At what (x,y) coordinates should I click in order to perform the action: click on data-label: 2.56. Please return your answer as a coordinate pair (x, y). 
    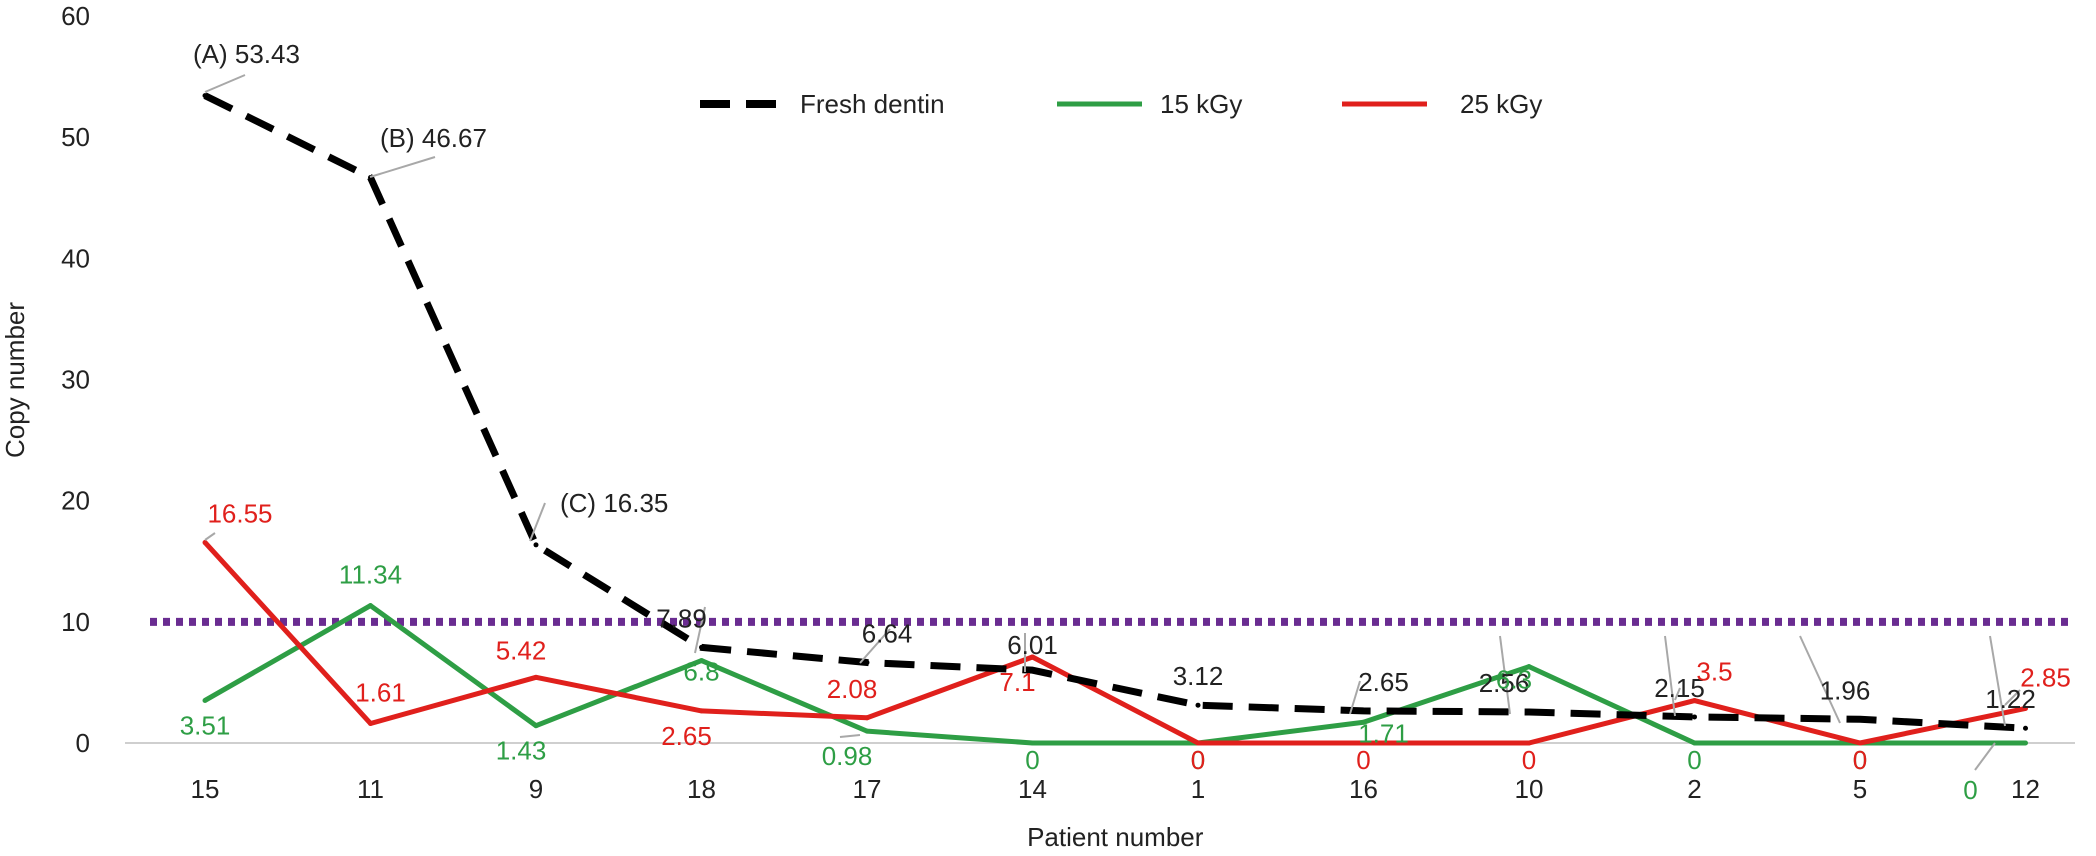
    Looking at the image, I should click on (1504, 683).